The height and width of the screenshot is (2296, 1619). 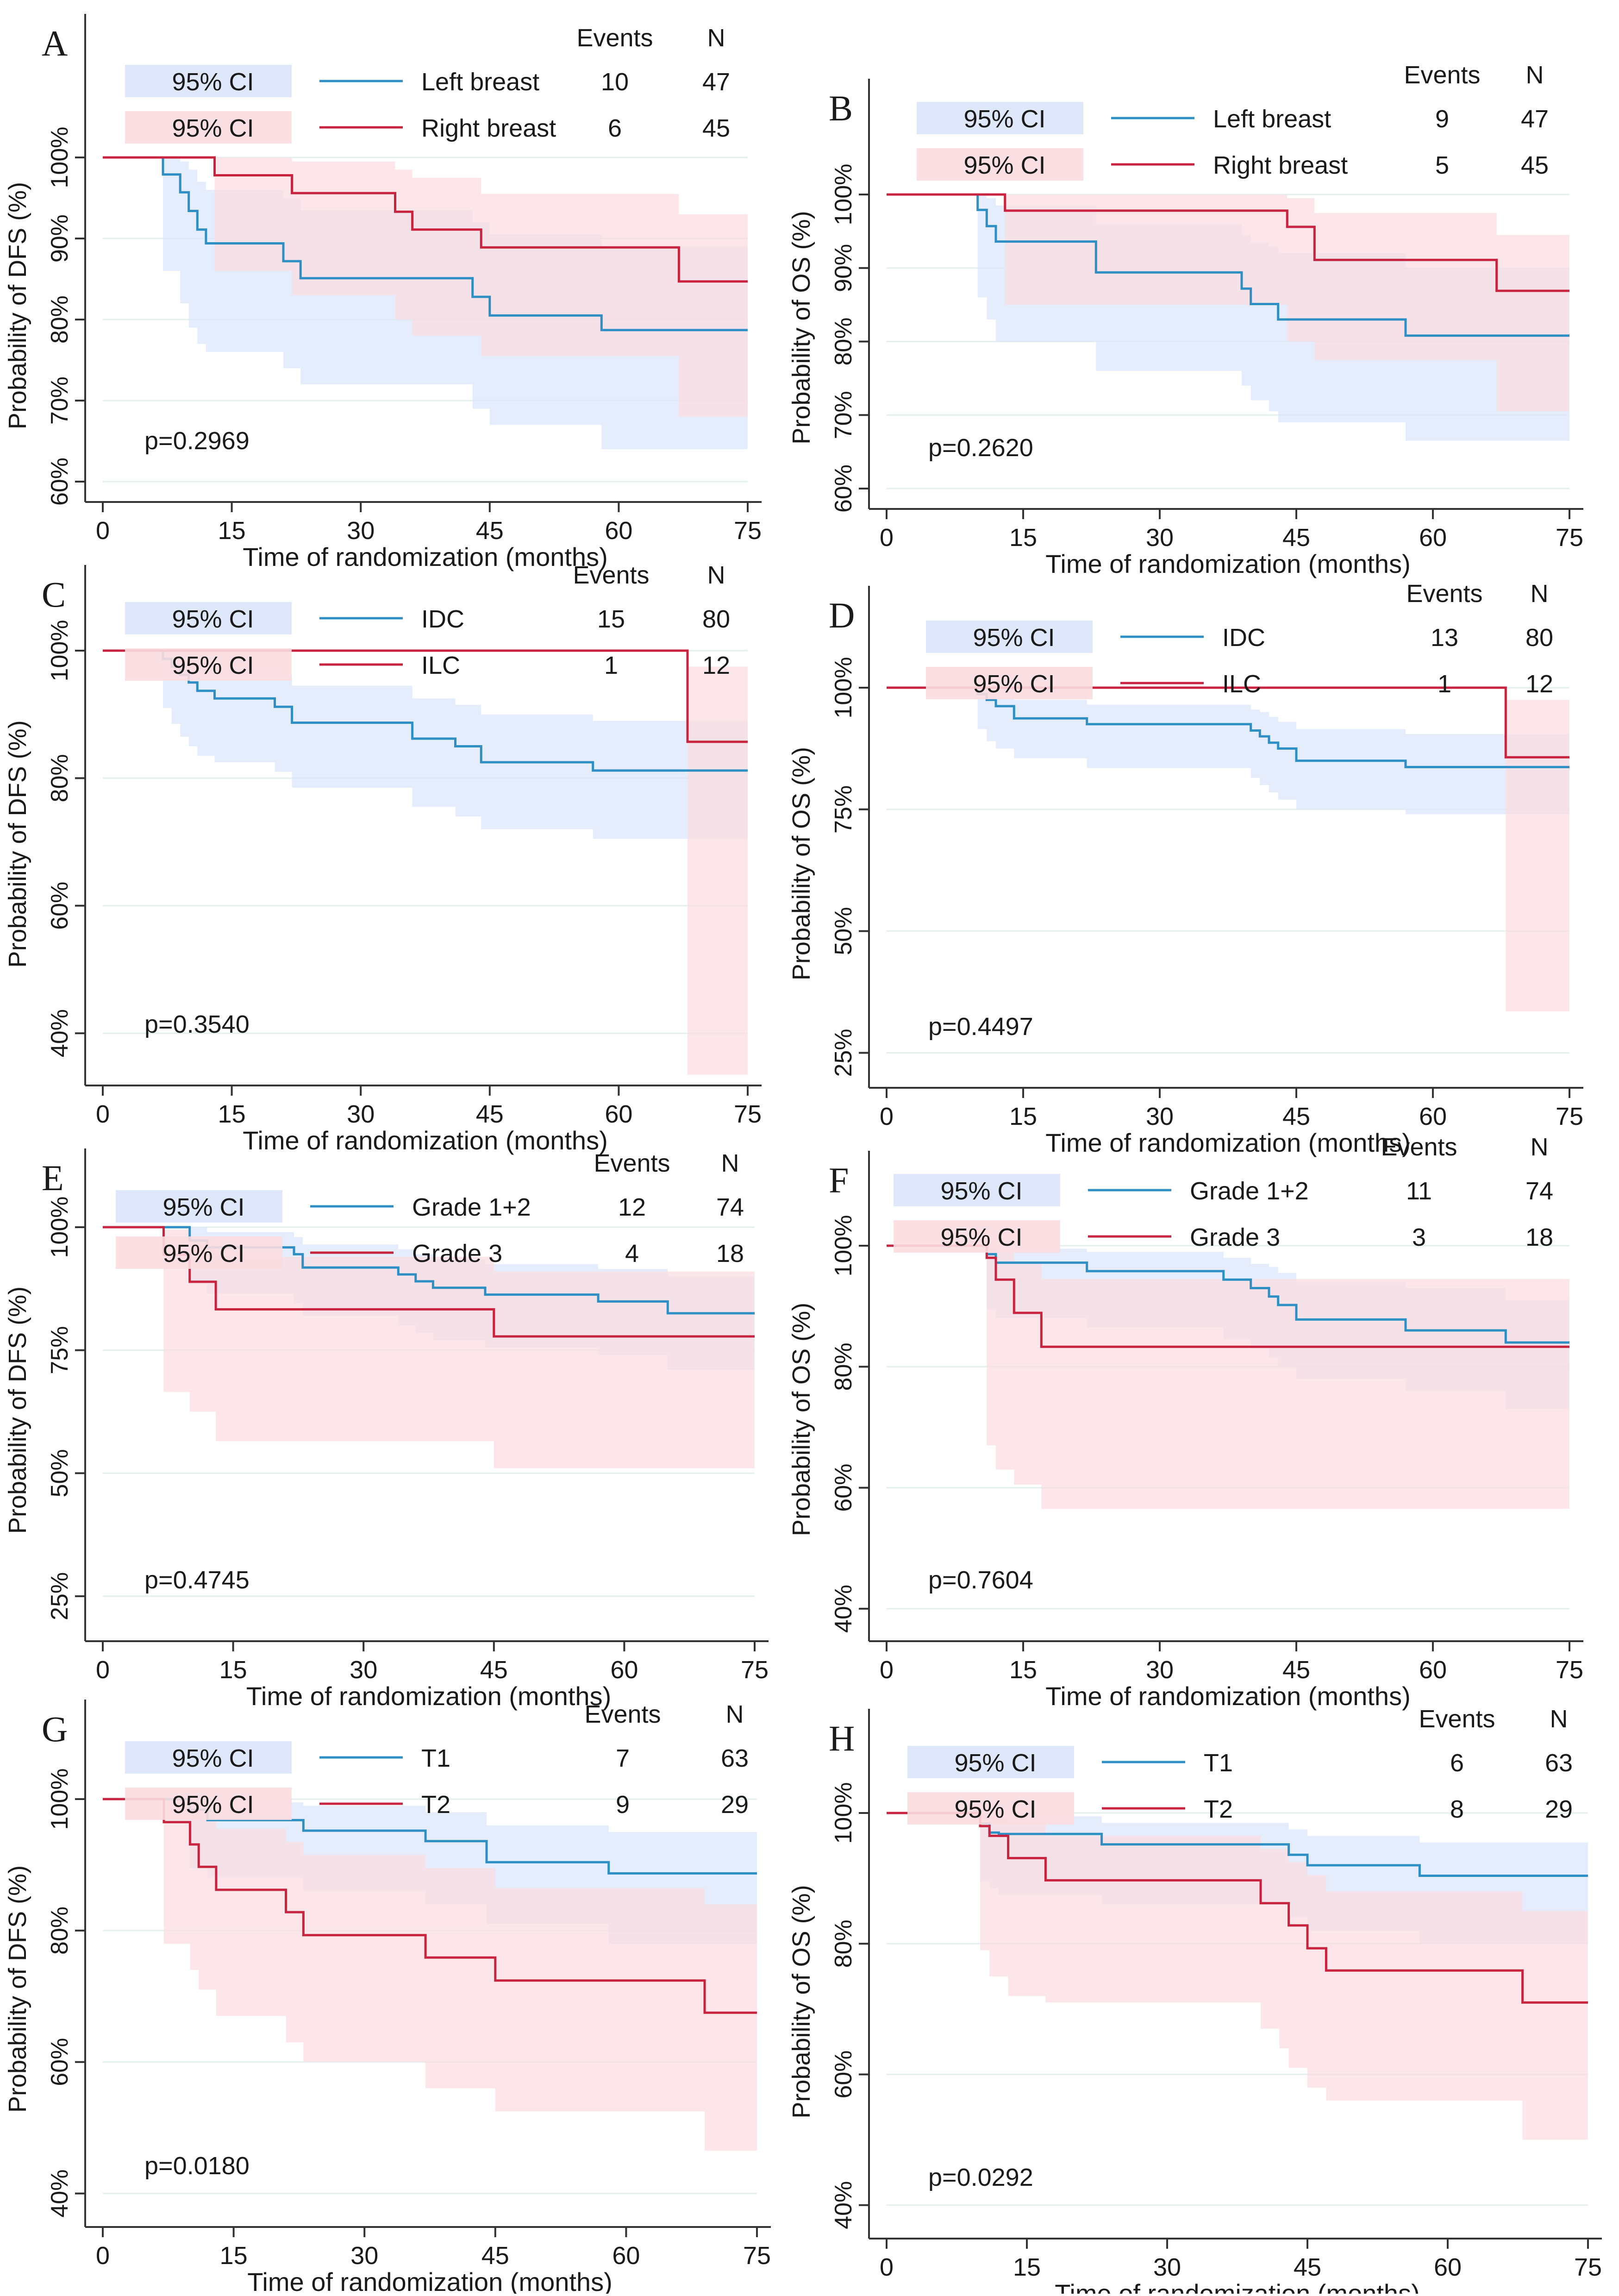 I want to click on p-value: p=0.3540, so click(x=197, y=1024).